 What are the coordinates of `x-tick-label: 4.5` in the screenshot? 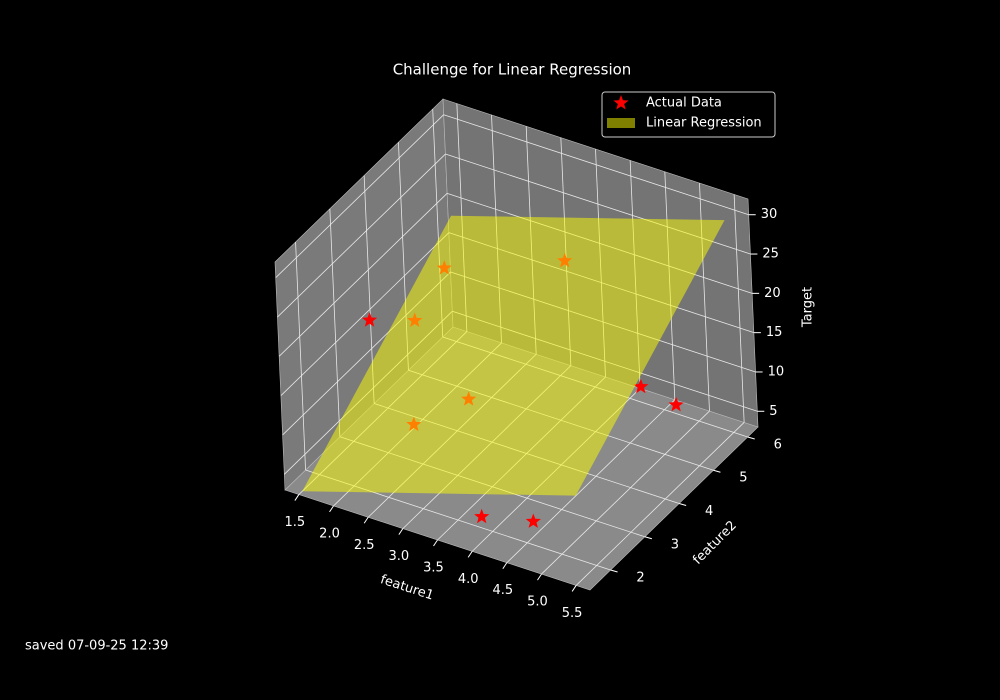 It's located at (502, 590).